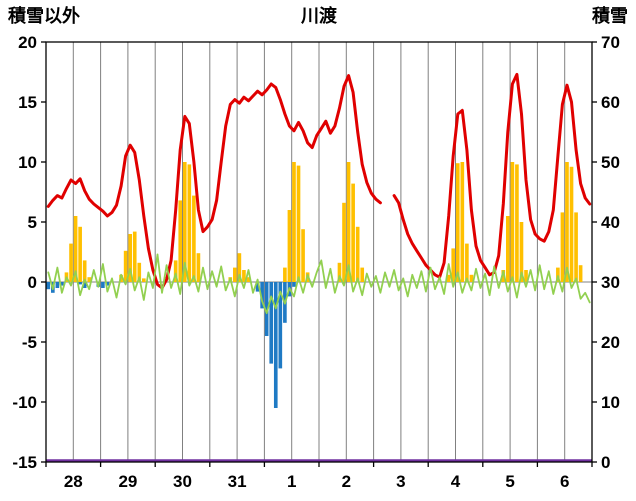  Describe the element at coordinates (610, 102) in the screenshot. I see `right-axis-tick-label: 60` at that location.